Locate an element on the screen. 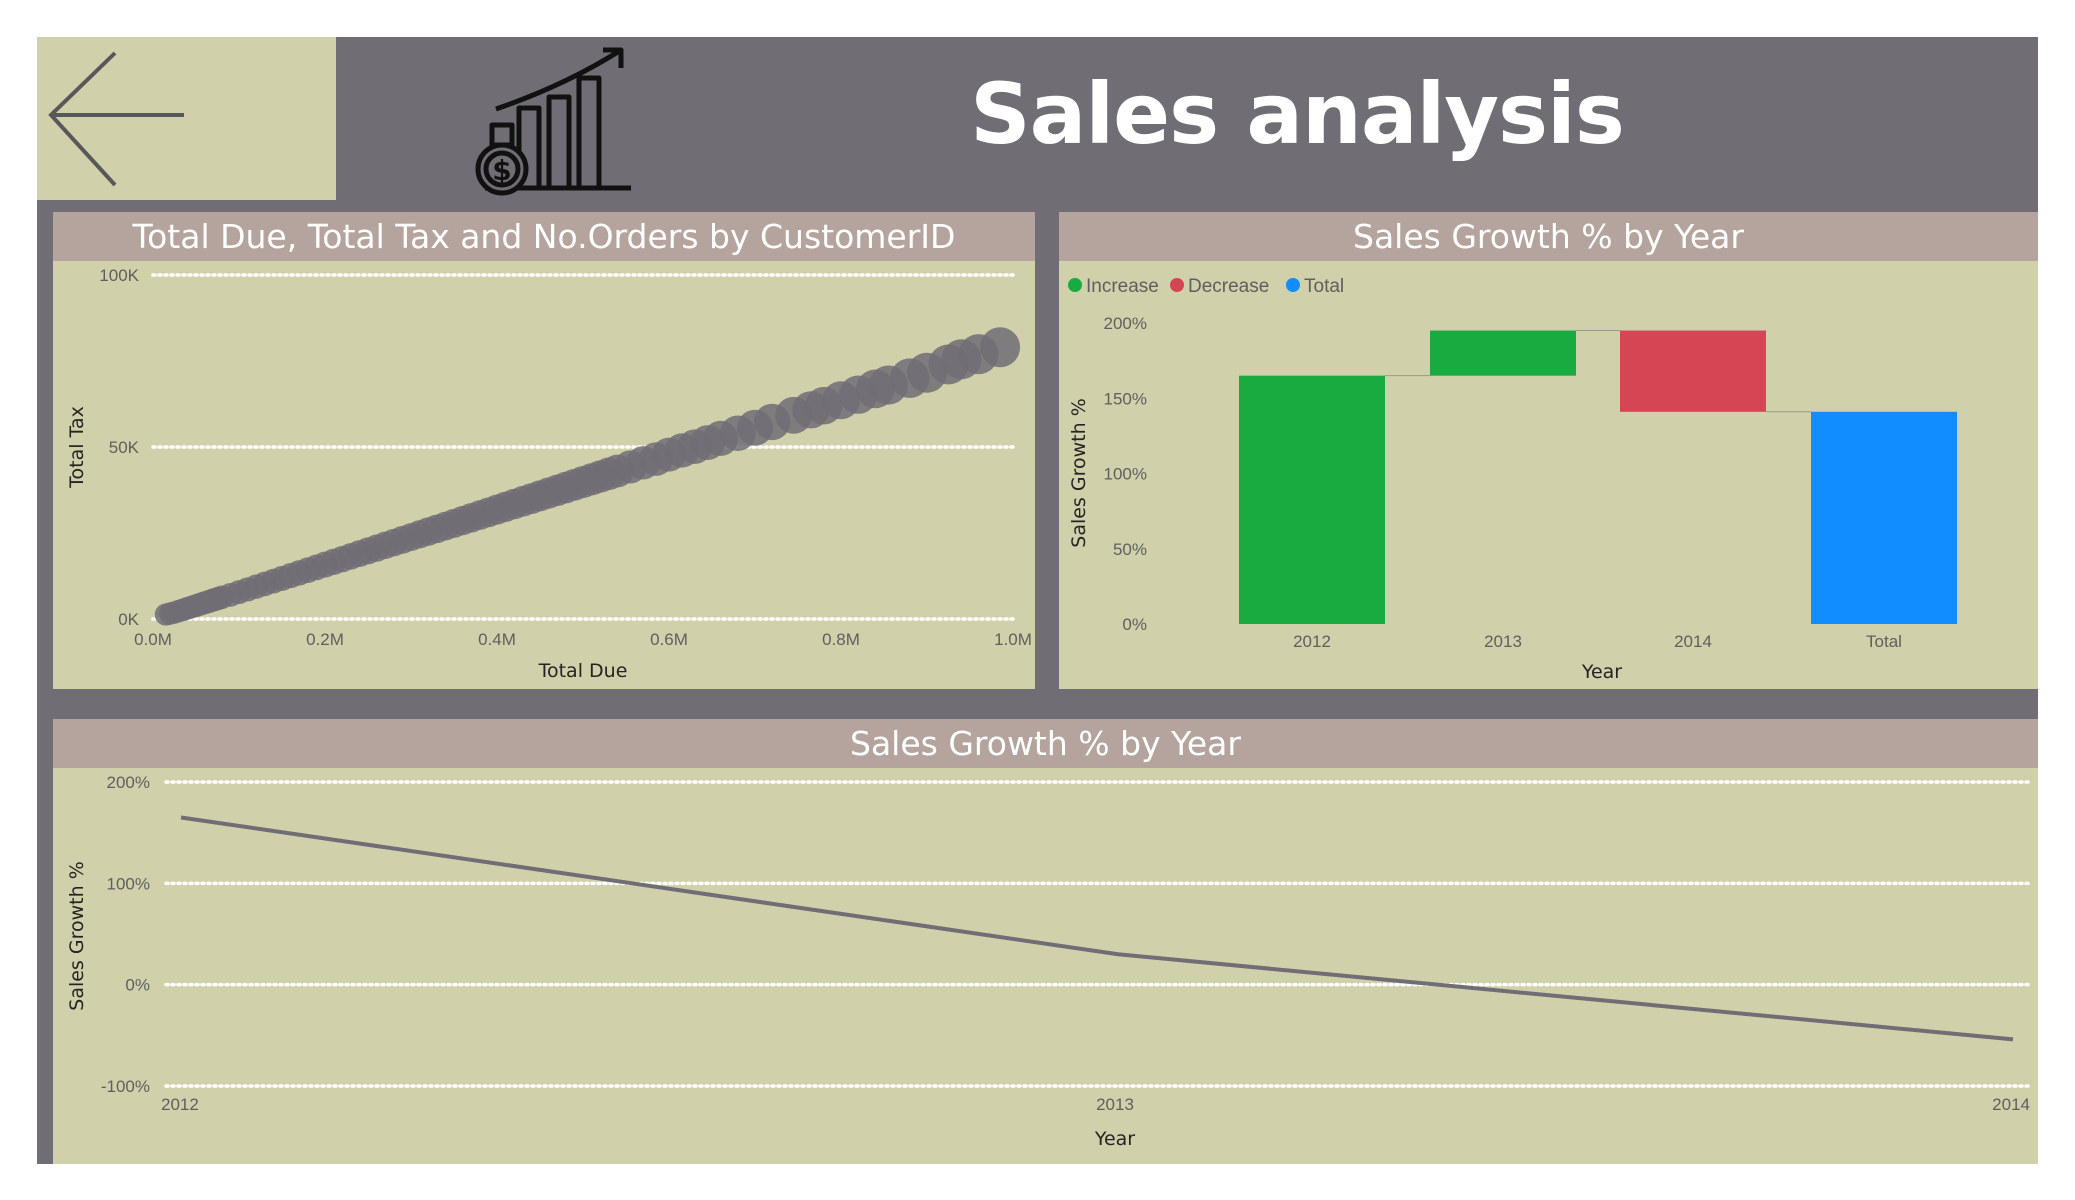 This screenshot has width=2075, height=1200. x-tick-label: 0.6M is located at coordinates (669, 639).